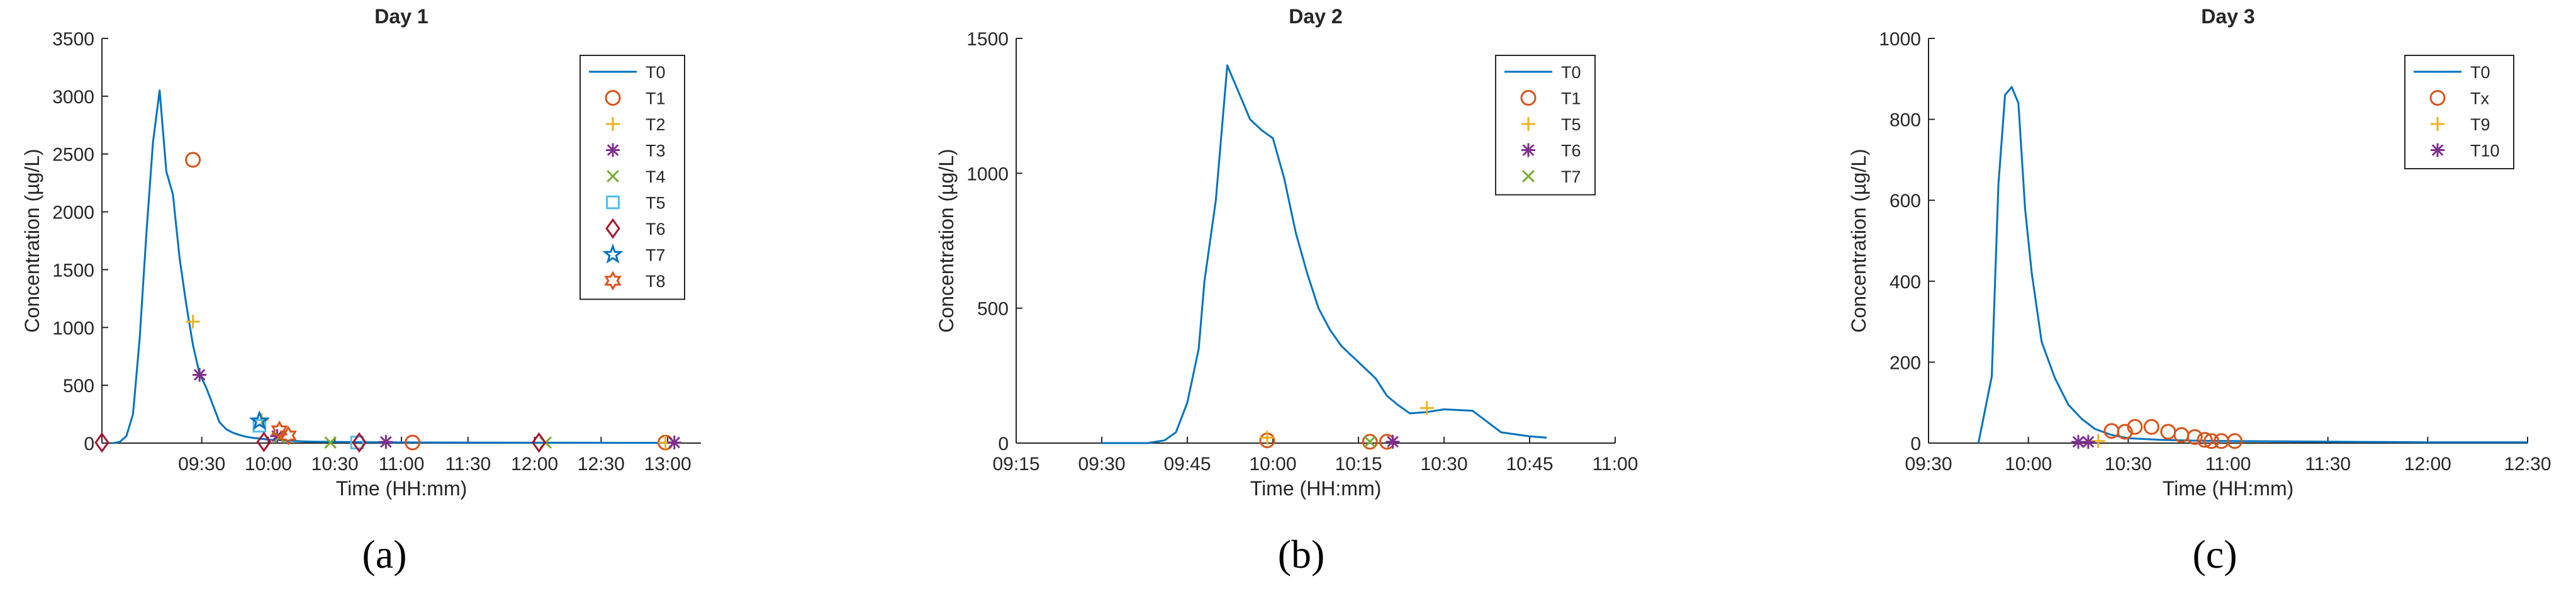  I want to click on x-tick-label: 10:15, so click(1358, 464).